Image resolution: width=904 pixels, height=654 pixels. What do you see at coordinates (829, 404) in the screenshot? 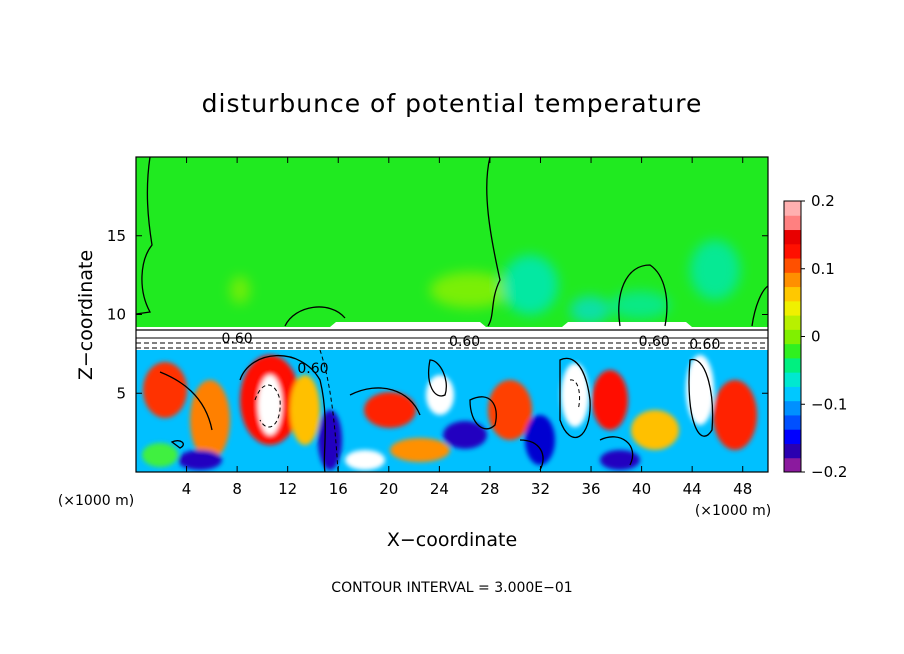
I see `colorbar-tick-label: −0.1` at bounding box center [829, 404].